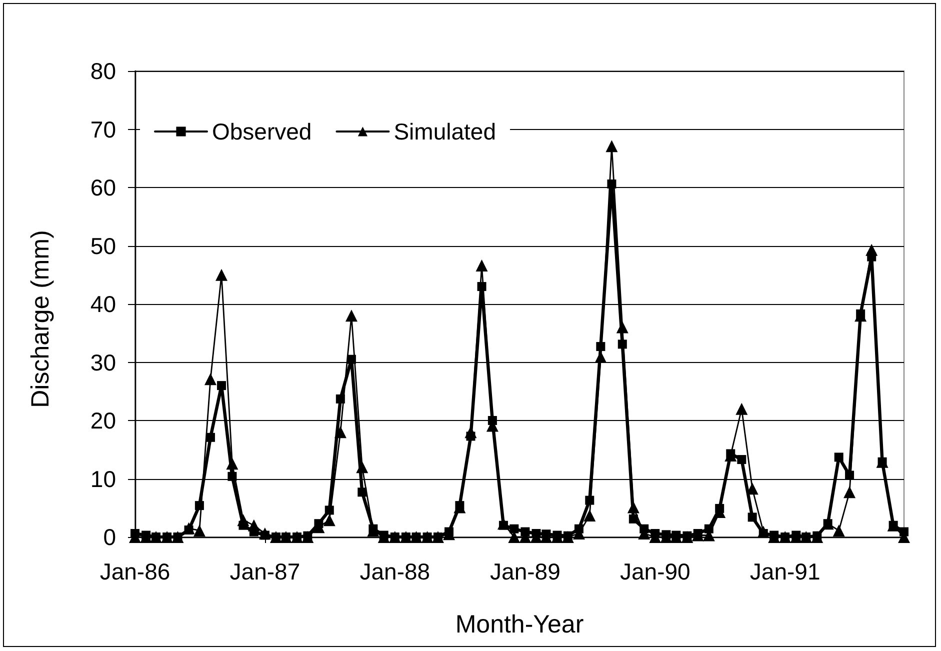 The image size is (941, 651). I want to click on x-tick-label: Jan-88, so click(395, 571).